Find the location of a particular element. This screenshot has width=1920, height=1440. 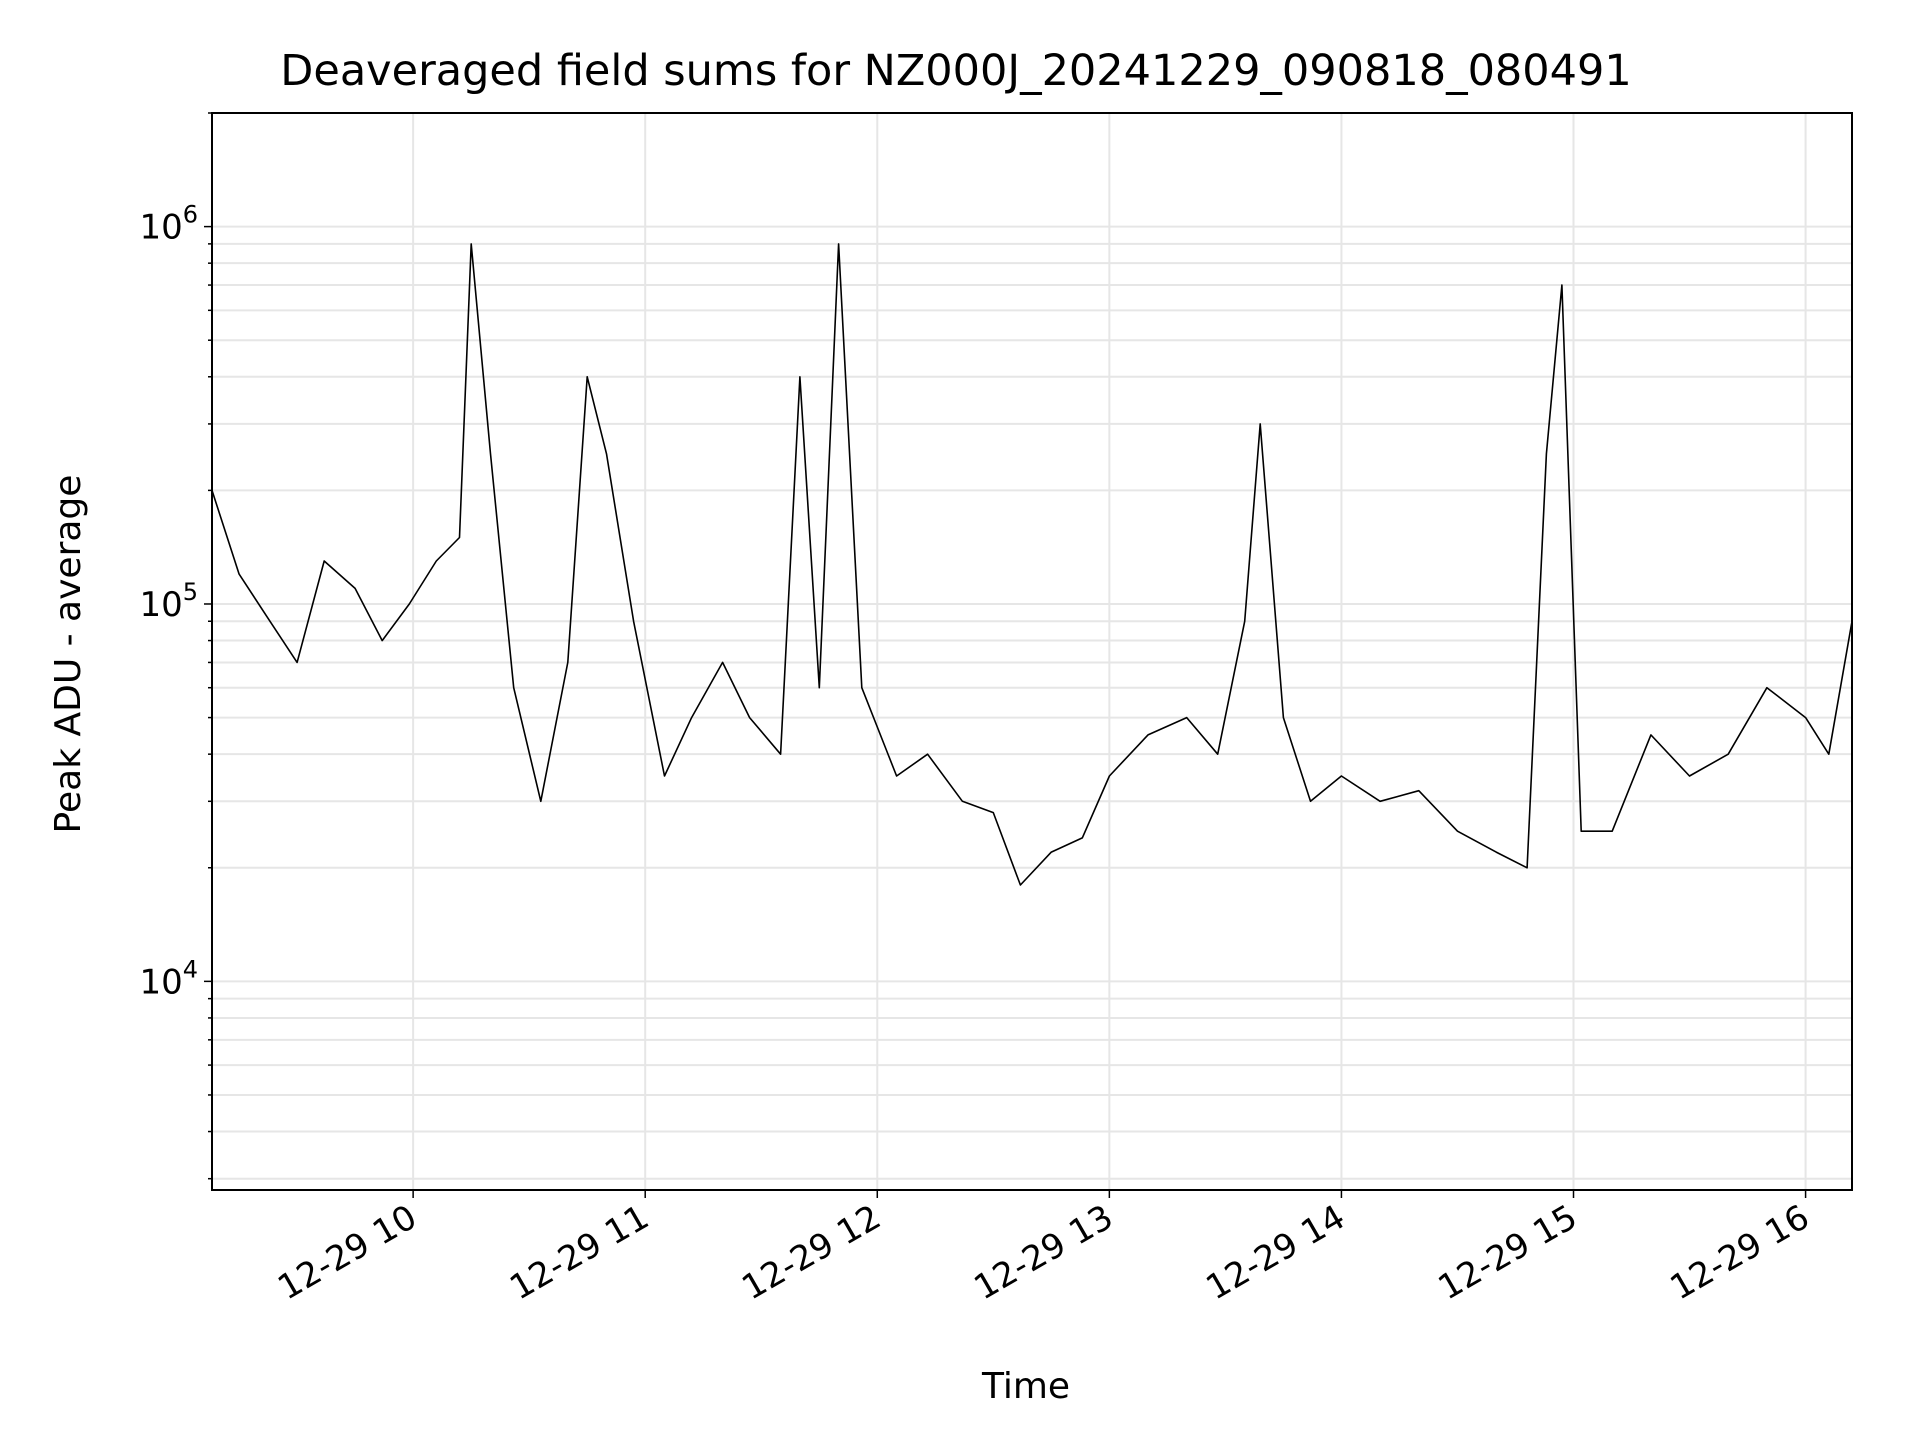

y-tick-label: 10⁵ is located at coordinates (168, 601).